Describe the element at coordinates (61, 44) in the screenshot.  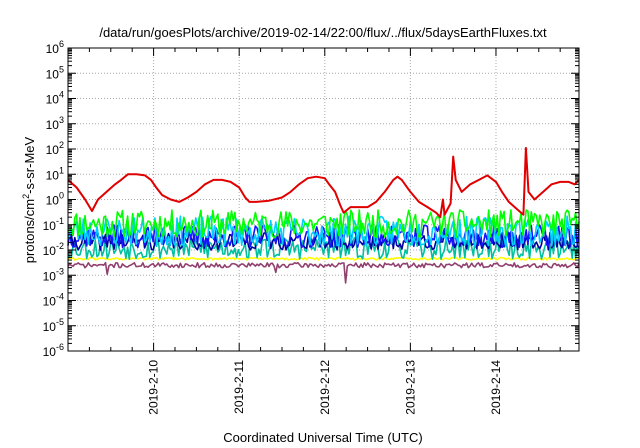
I see `y-tick-exponent: 6` at that location.